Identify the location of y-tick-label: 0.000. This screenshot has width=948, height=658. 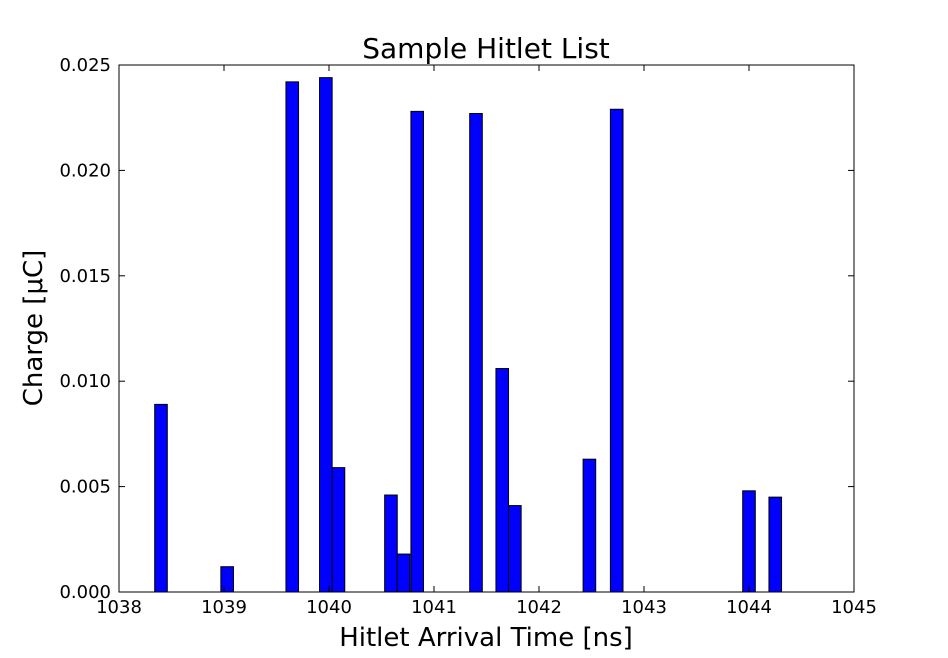
(85, 592).